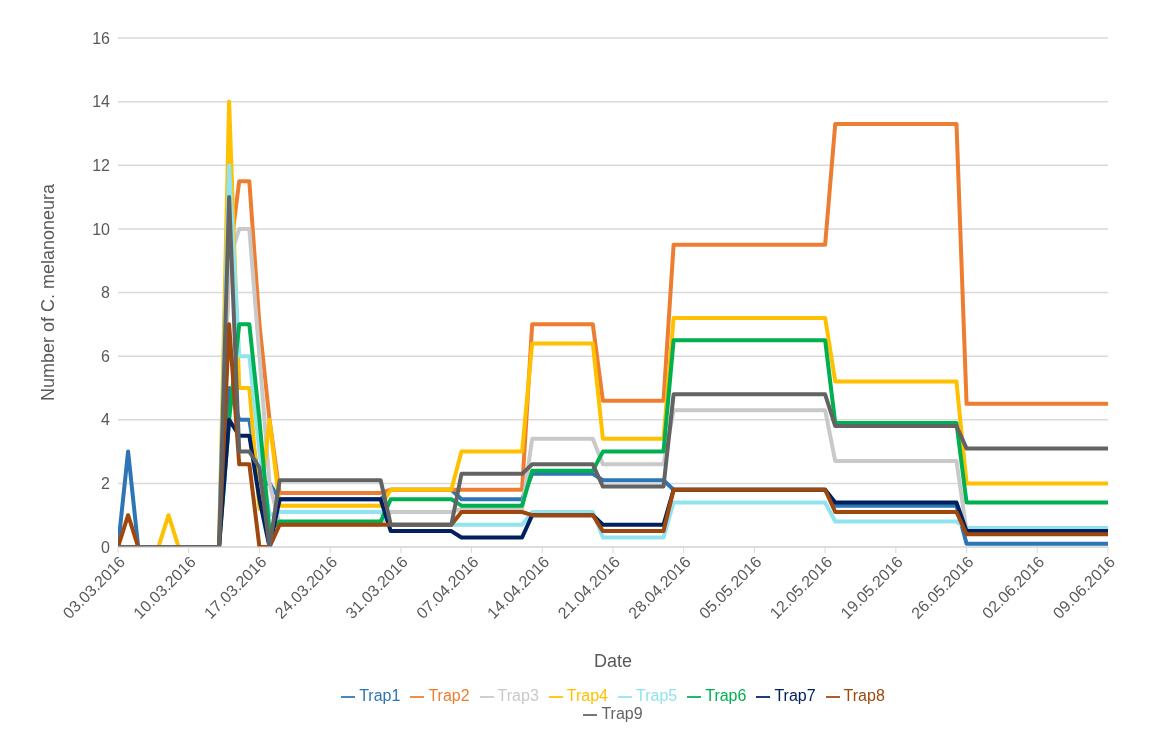 The width and height of the screenshot is (1173, 749). I want to click on legend-label: Trap4, so click(587, 695).